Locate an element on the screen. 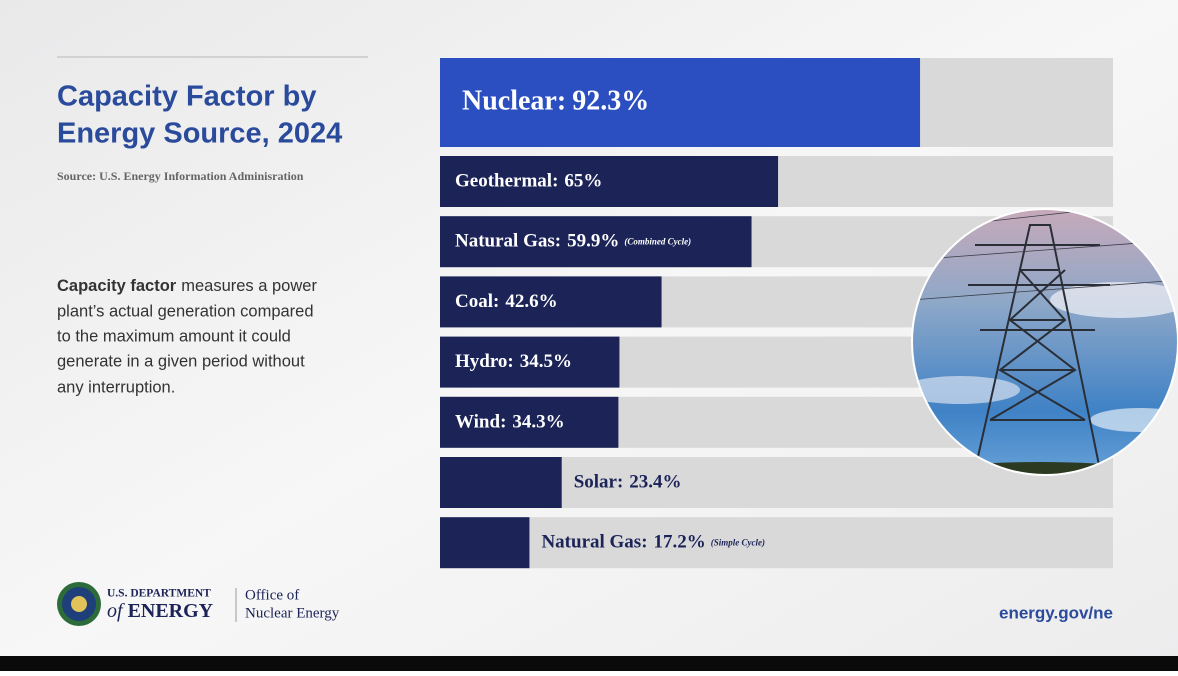  description-line: Capacity factor measures a power is located at coordinates (187, 286).